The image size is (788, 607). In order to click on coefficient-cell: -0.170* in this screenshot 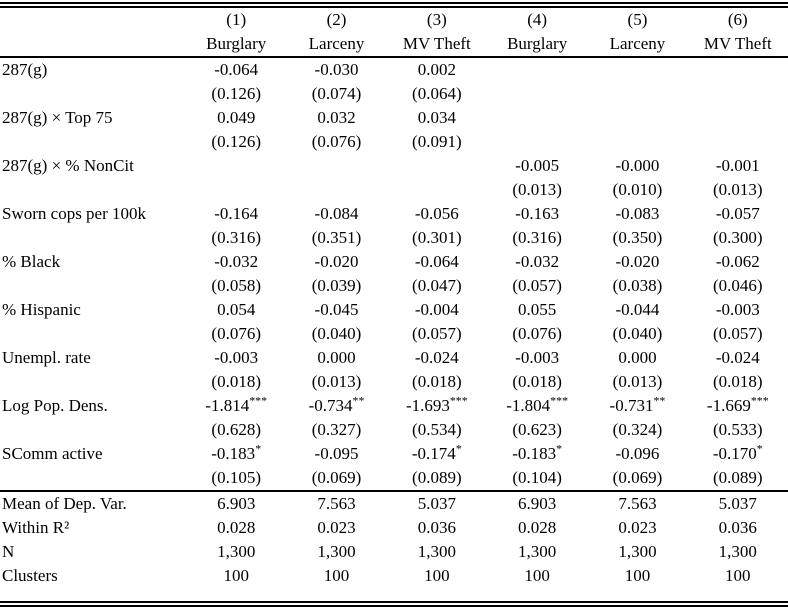, I will do `click(737, 452)`.